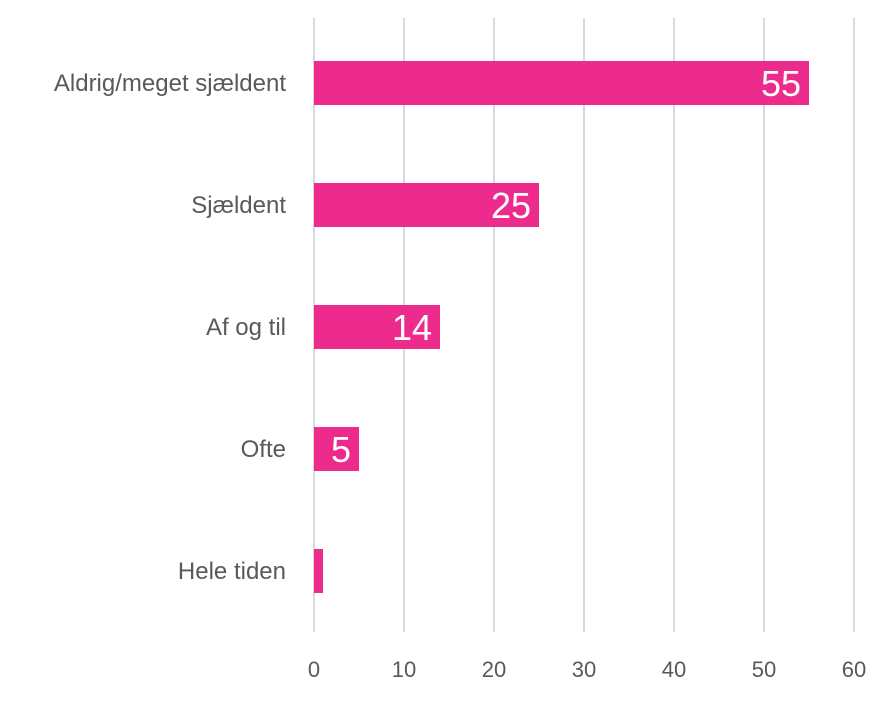  Describe the element at coordinates (263, 449) in the screenshot. I see `category-label-4: Ofte` at that location.